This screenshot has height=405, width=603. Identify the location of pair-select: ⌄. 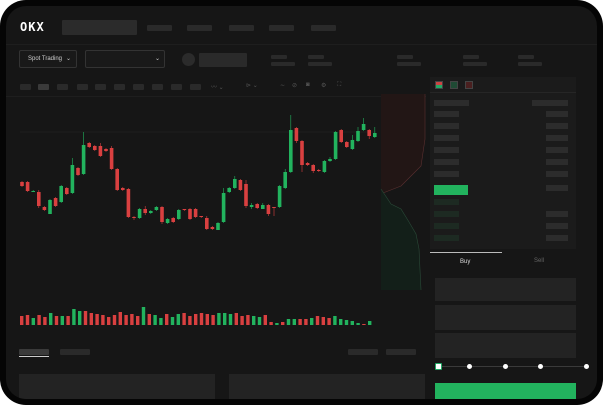
(125, 59).